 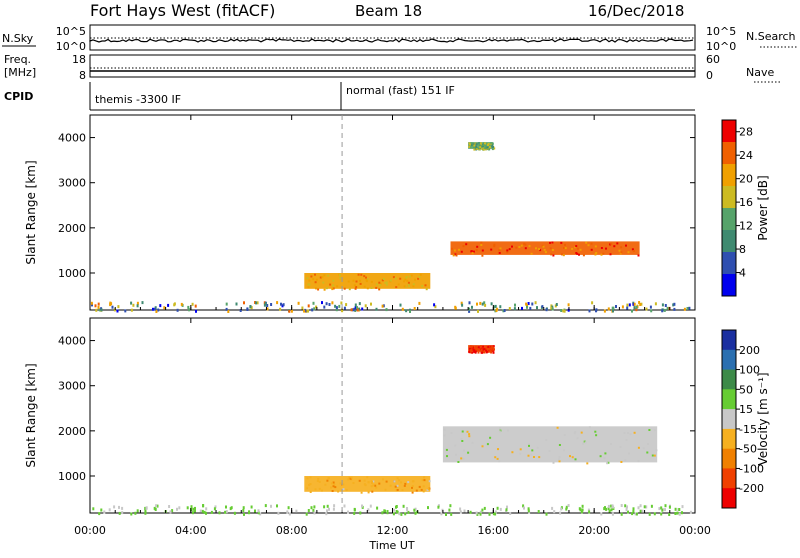 I want to click on station-title: Fort Hays West (fitACF), so click(x=182, y=10).